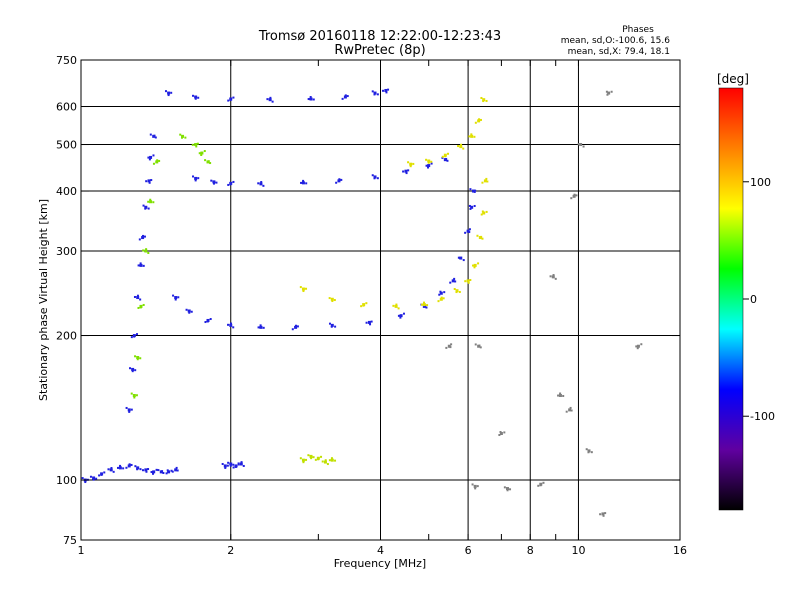 This screenshot has width=800, height=600. I want to click on y-tick-label: 75, so click(70, 540).